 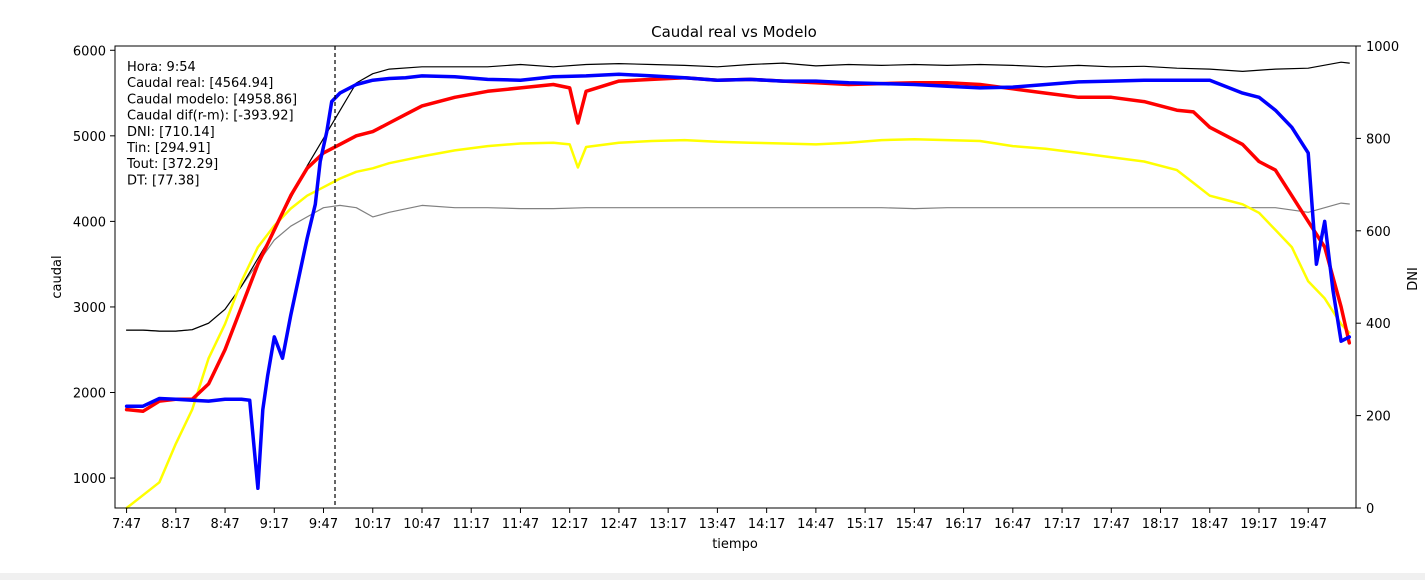 What do you see at coordinates (1061, 524) in the screenshot?
I see `x-tick-label: 17:17` at bounding box center [1061, 524].